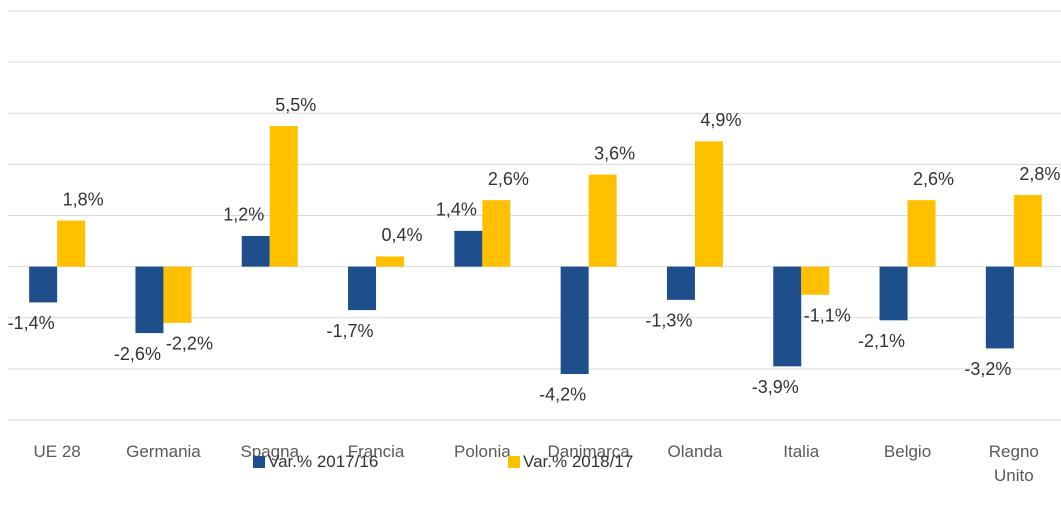 This screenshot has height=525, width=1061. What do you see at coordinates (323, 461) in the screenshot?
I see `legend-label: Var.% 2017/16` at bounding box center [323, 461].